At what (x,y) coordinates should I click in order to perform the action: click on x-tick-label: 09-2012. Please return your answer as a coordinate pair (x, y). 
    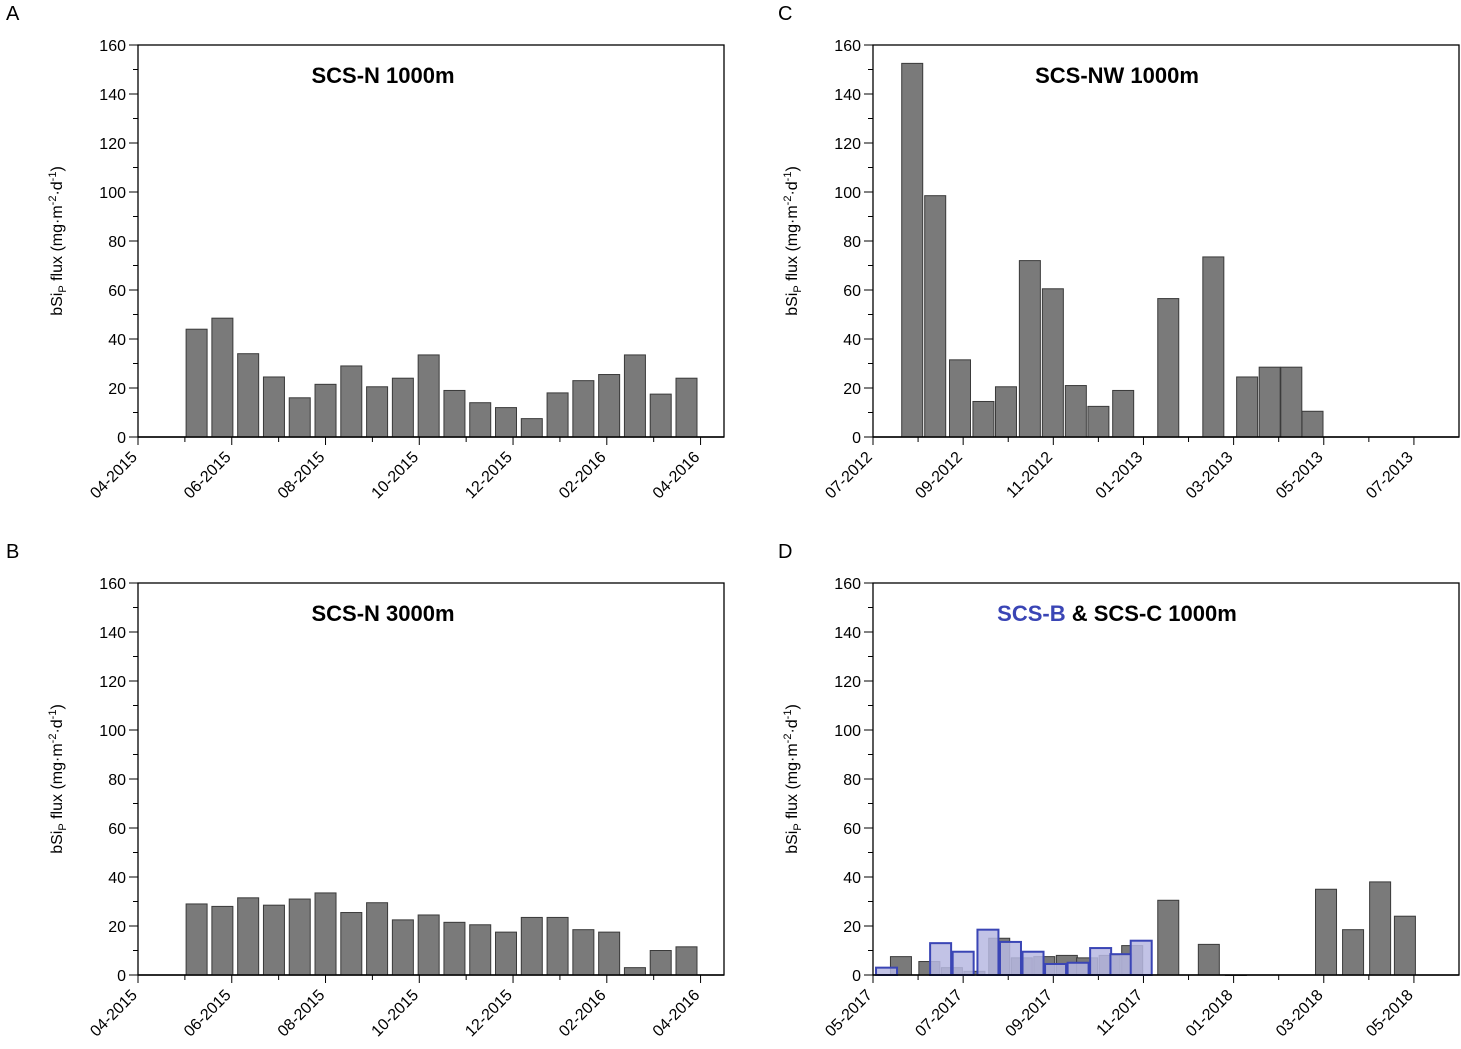
    Looking at the image, I should click on (939, 476).